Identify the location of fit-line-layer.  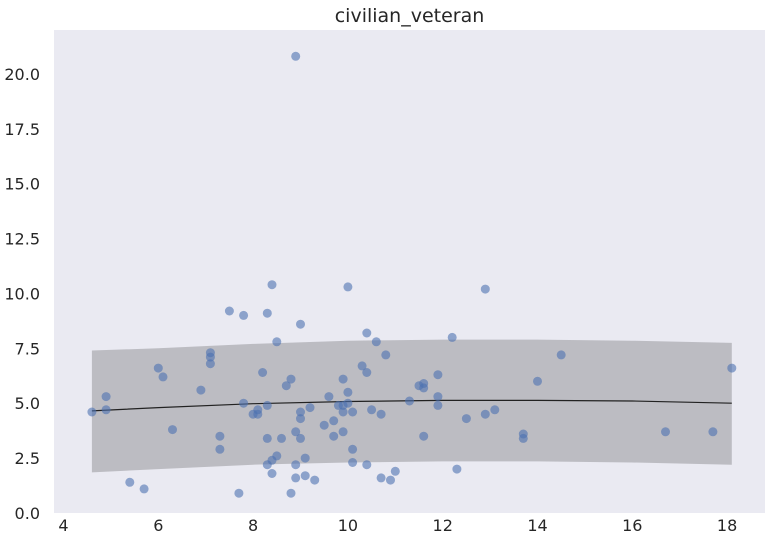
(411, 405).